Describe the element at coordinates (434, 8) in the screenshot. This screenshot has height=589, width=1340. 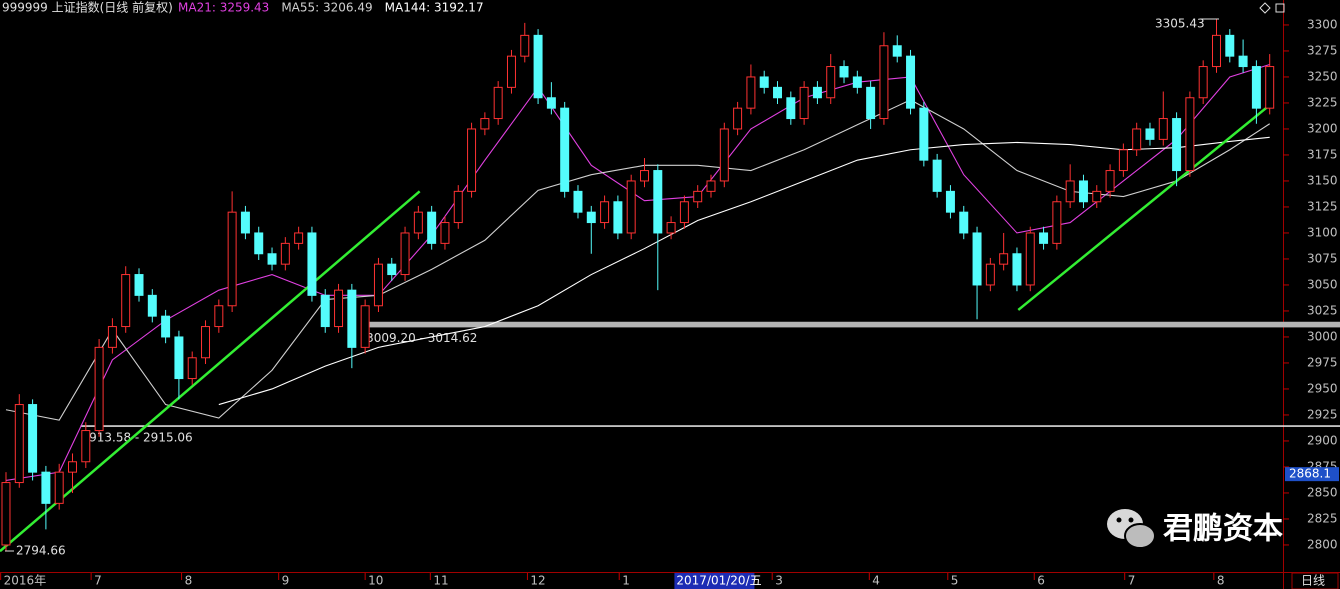
I see `legend-entry: MA144: 3192.17` at that location.